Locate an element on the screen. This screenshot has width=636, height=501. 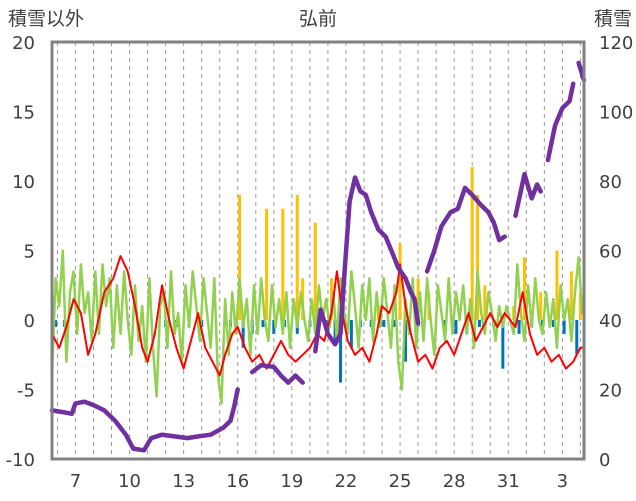
right-tick-label: 0 is located at coordinates (604, 460).